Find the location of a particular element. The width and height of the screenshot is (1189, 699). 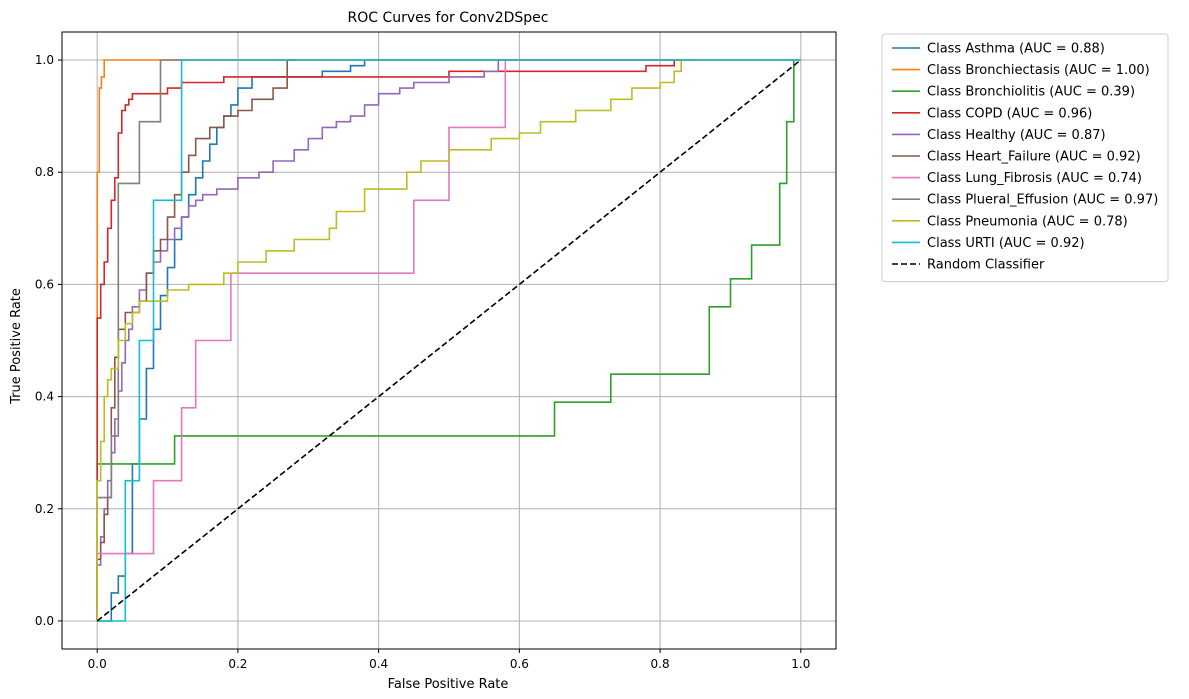

y-tick-label: 0.2 is located at coordinates (44, 509).